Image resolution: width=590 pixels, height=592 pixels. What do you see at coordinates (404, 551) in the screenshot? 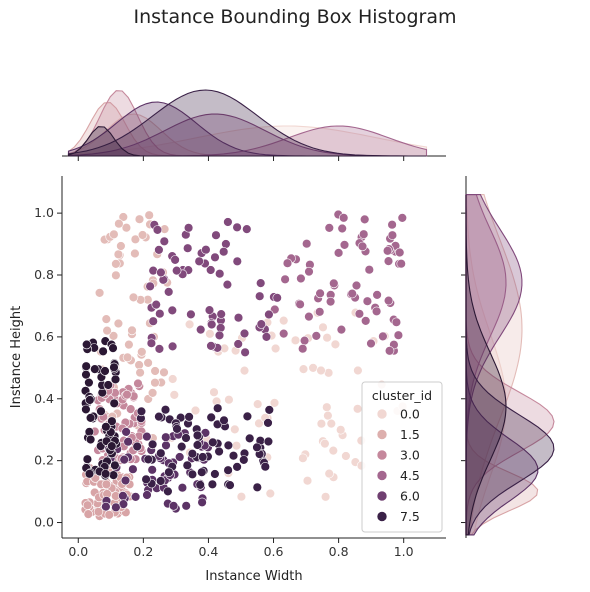
I see `x-tick-label: 1.0` at bounding box center [404, 551].